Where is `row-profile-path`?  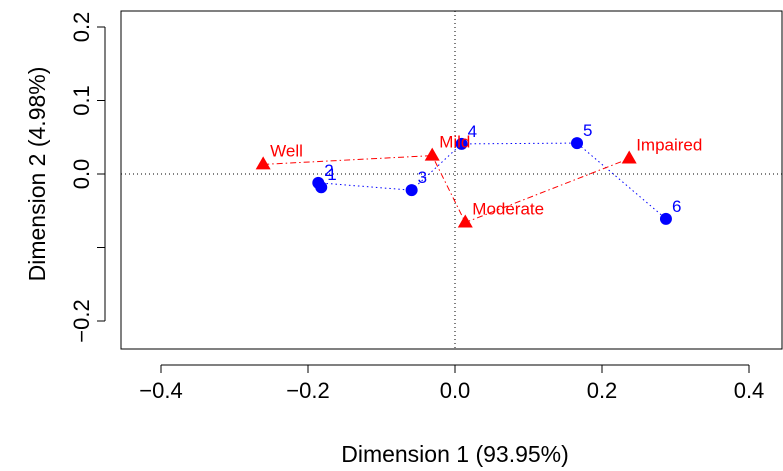 row-profile-path is located at coordinates (492, 181).